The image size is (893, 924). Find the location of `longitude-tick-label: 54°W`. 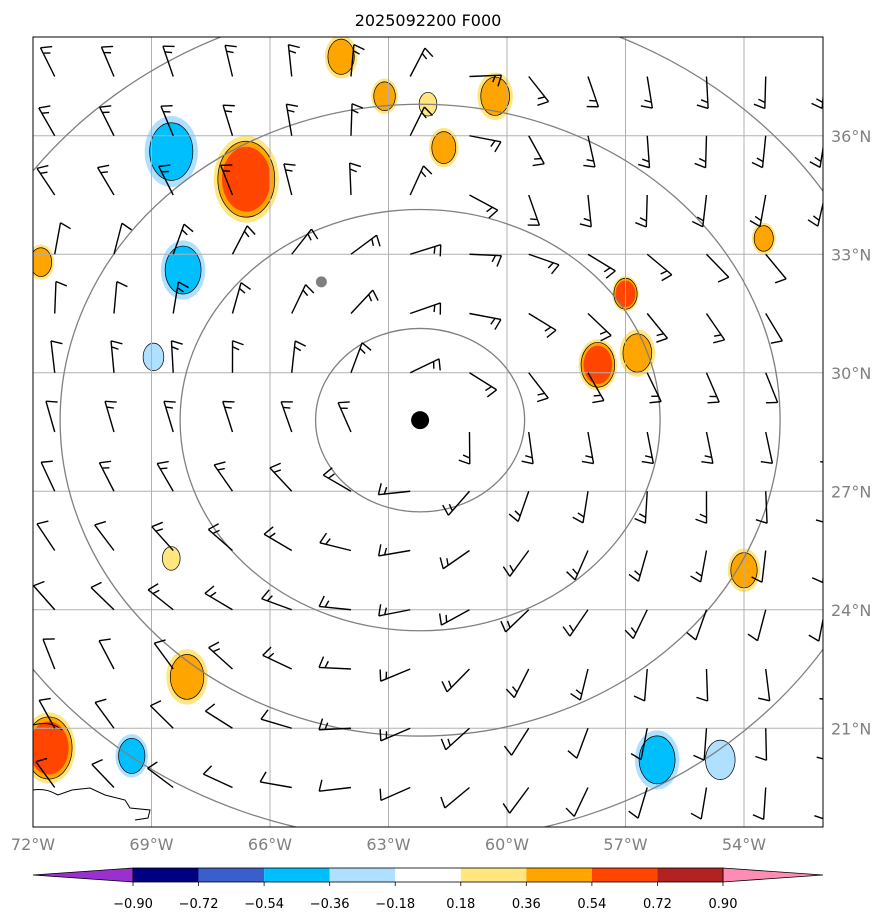

longitude-tick-label: 54°W is located at coordinates (744, 844).